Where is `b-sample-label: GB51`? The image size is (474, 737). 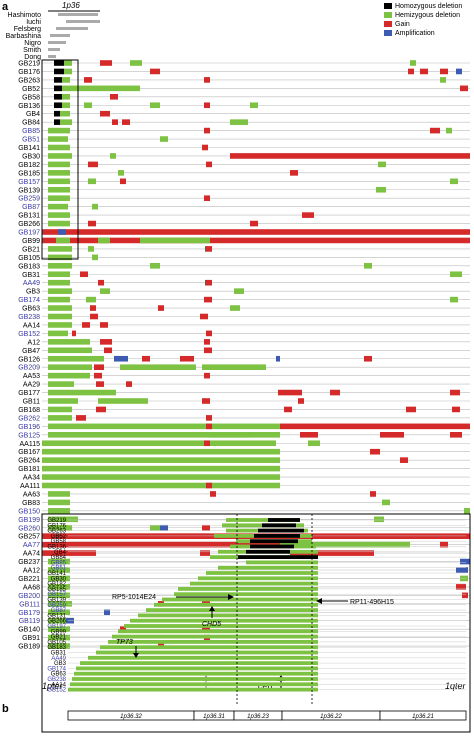 b-sample-label: GB51 is located at coordinates (59, 569).